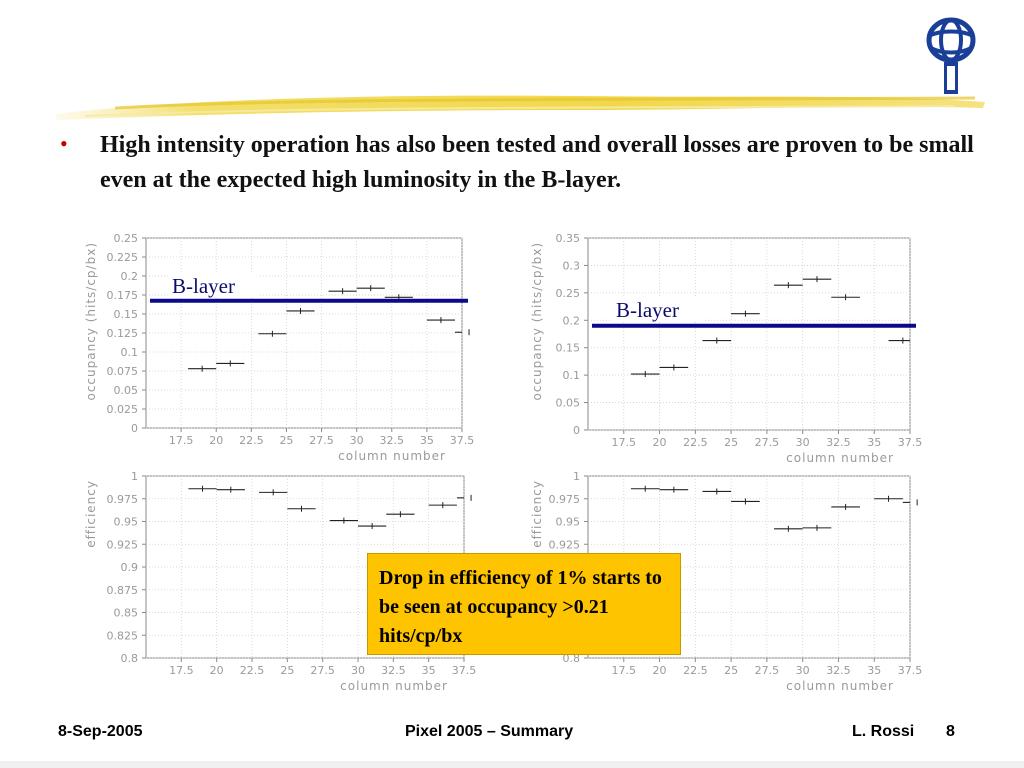 Image resolution: width=1024 pixels, height=768 pixels. What do you see at coordinates (568, 238) in the screenshot?
I see `y-tick-label: 0.35` at bounding box center [568, 238].